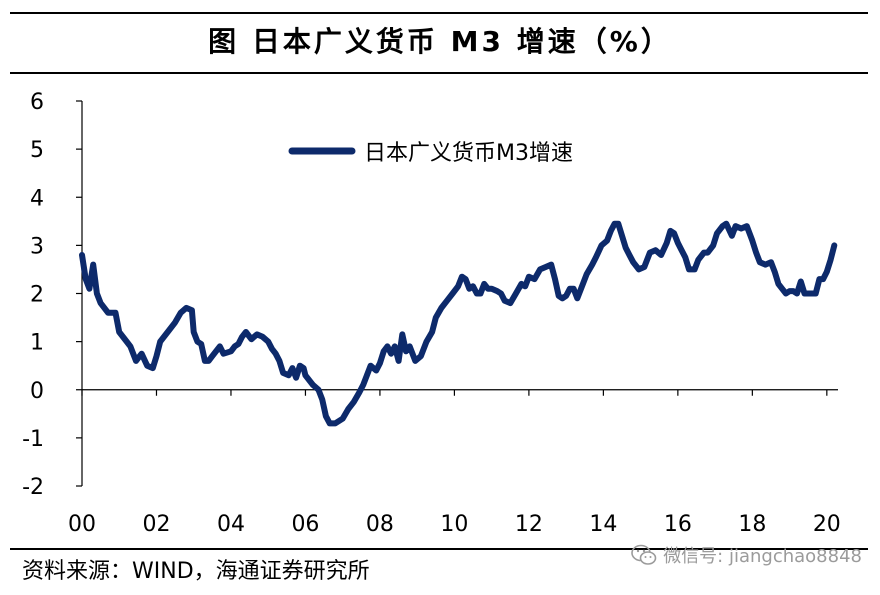  I want to click on x-tick-label: 08, so click(380, 524).